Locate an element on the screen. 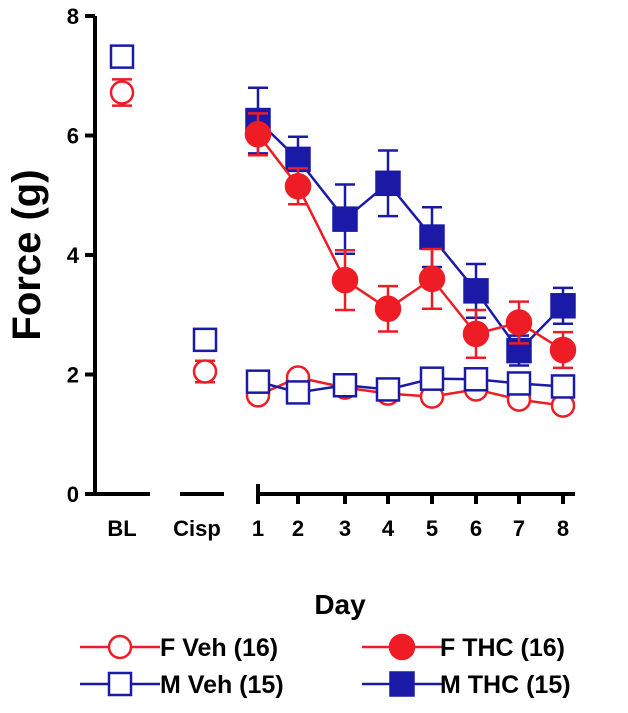 This screenshot has width=628, height=713. y-axis-label: Force (g) is located at coordinates (27, 254).